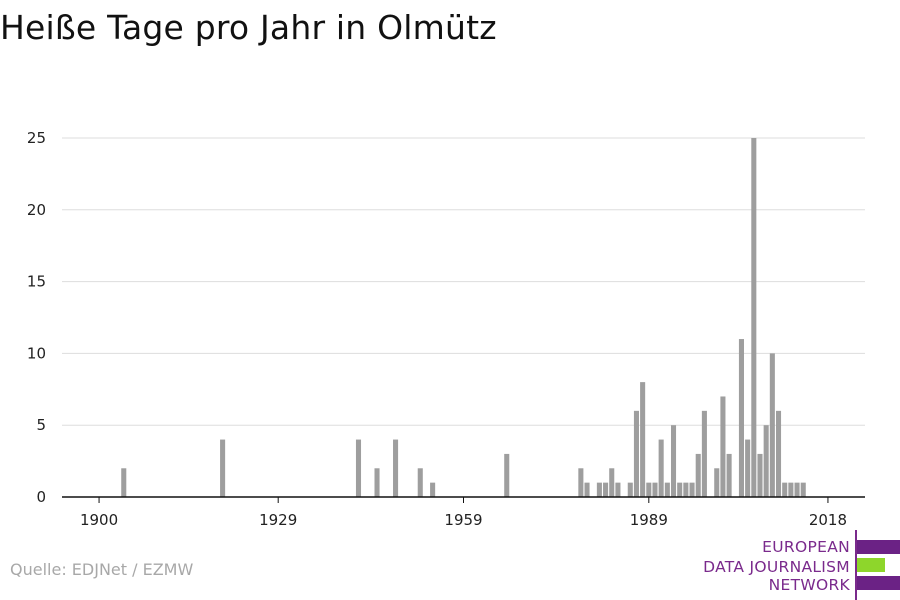 This screenshot has height=600, width=900. What do you see at coordinates (278, 520) in the screenshot?
I see `x-tick-label: 1929` at bounding box center [278, 520].